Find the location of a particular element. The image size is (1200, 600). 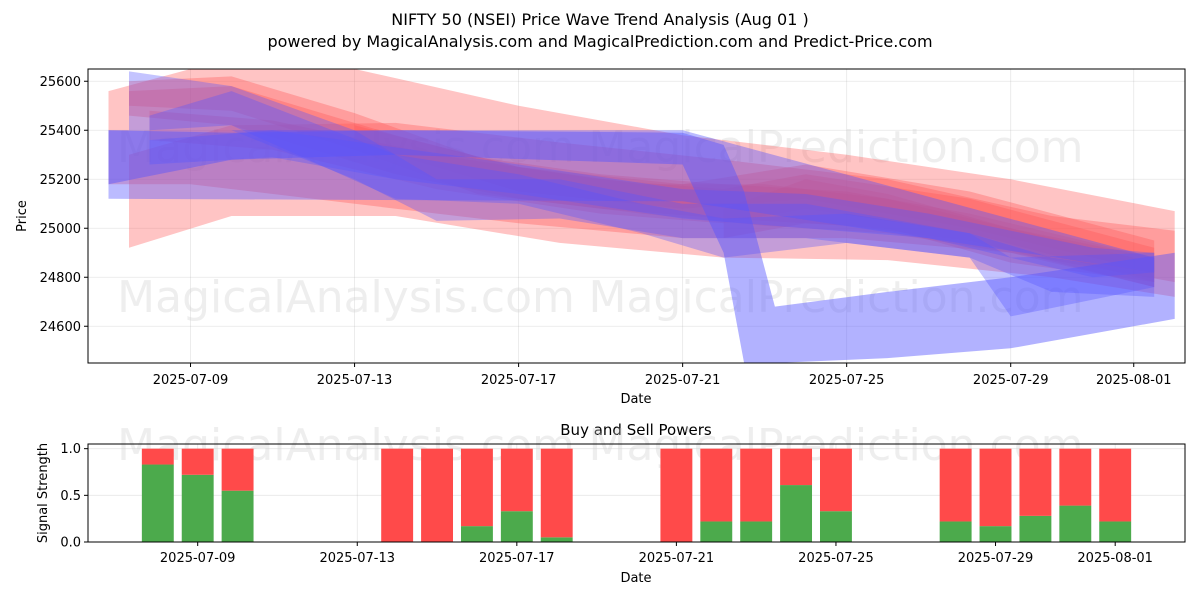

signal-x-tick-label: 2025-07-09 is located at coordinates (198, 558).